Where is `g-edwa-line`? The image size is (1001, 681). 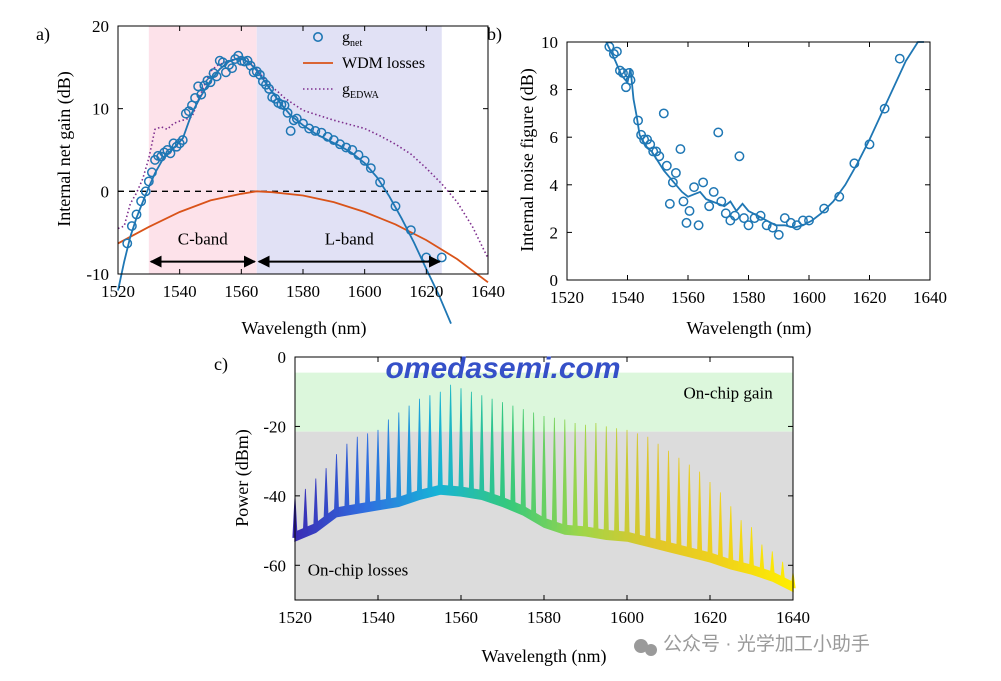
g-edwa-line is located at coordinates (303, 158).